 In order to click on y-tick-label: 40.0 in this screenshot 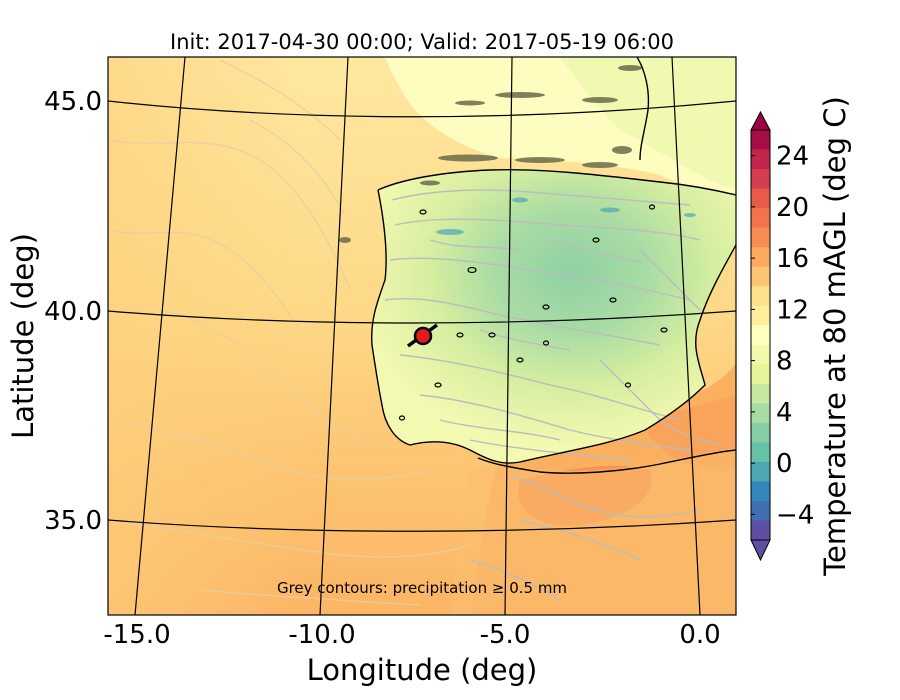, I will do `click(73, 312)`.